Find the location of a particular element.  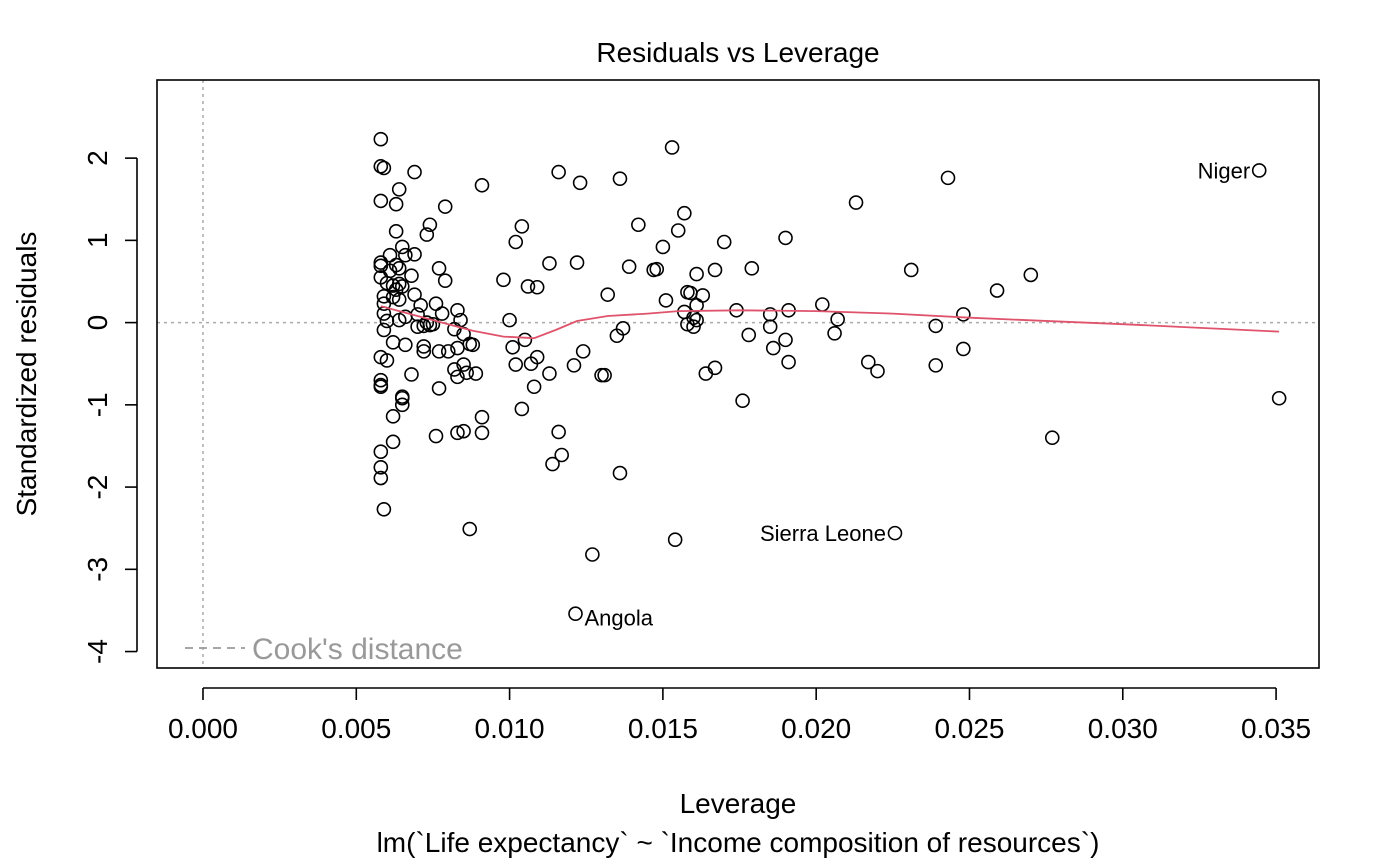

x-tick-label: 0.005 is located at coordinates (356, 728).